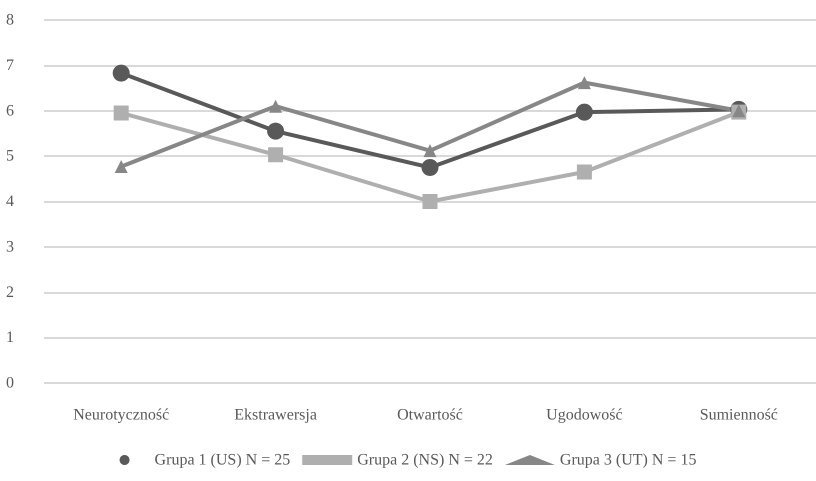  I want to click on x-tick-label: Ugodowość, so click(584, 415).